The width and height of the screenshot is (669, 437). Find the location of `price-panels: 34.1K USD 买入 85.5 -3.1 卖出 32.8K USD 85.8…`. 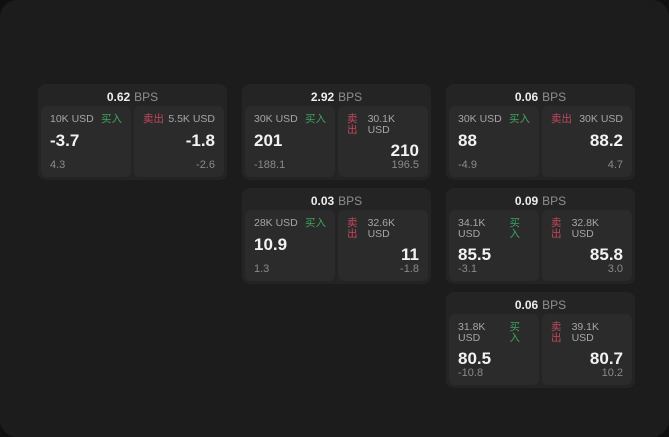

price-panels: 34.1K USD 买入 85.5 -3.1 卖出 32.8K USD 85.8… is located at coordinates (540, 245).